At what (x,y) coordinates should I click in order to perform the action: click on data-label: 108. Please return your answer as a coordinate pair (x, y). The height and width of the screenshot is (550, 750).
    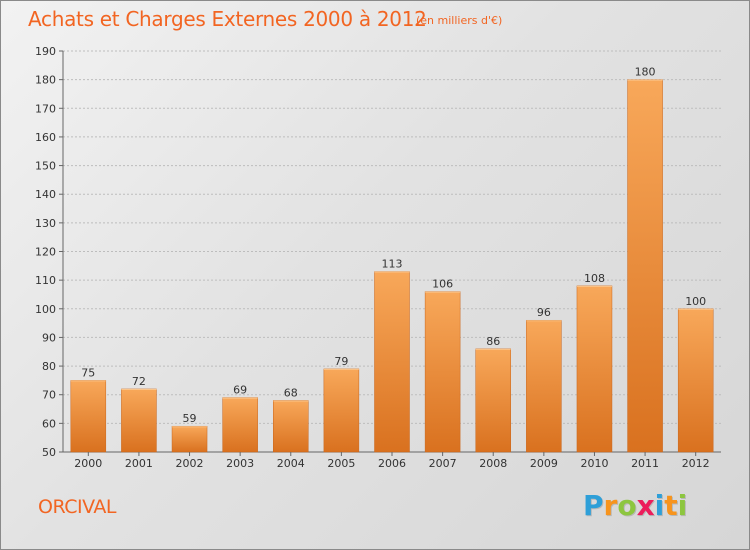
    Looking at the image, I should click on (594, 278).